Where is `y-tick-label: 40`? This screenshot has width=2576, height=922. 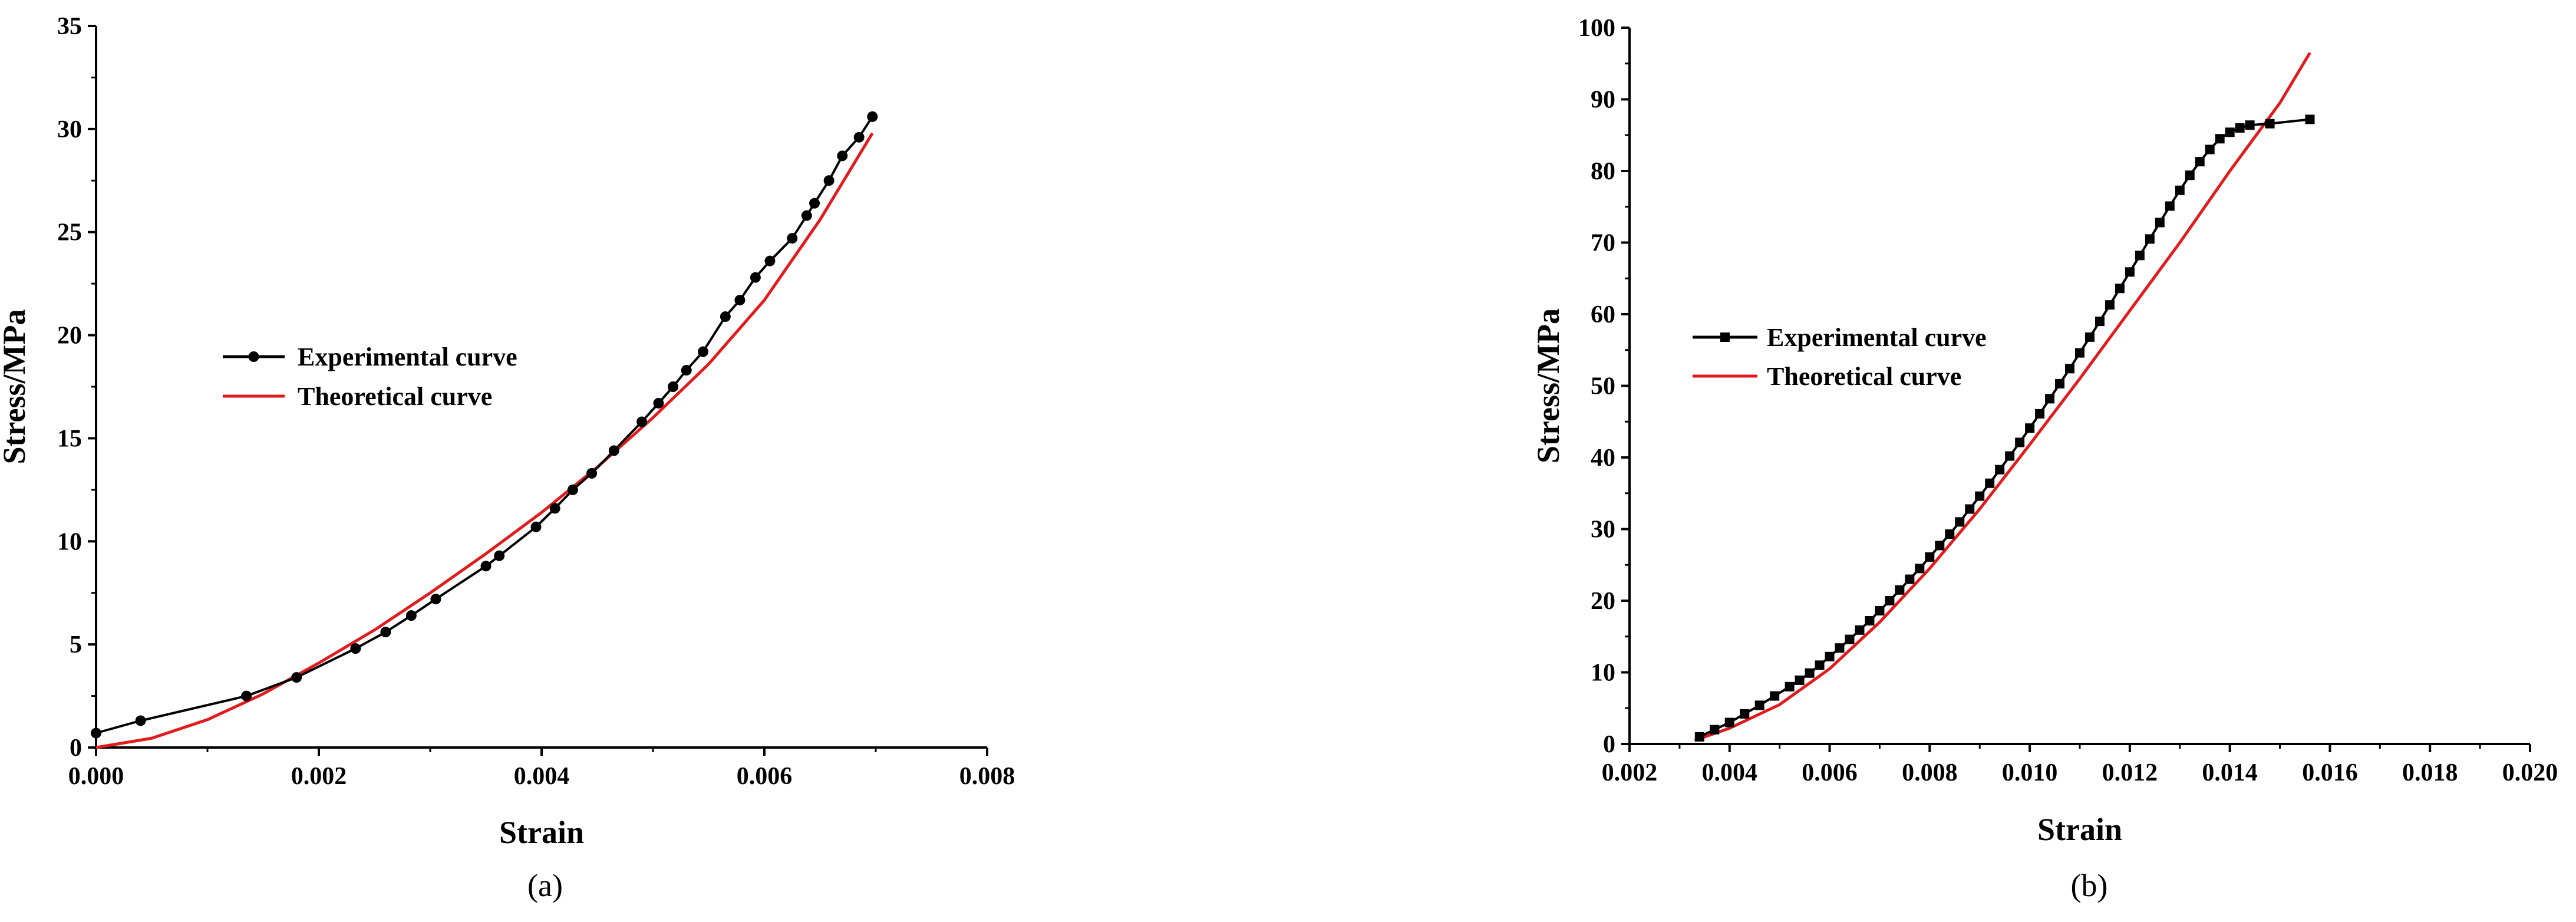 y-tick-label: 40 is located at coordinates (1603, 458).